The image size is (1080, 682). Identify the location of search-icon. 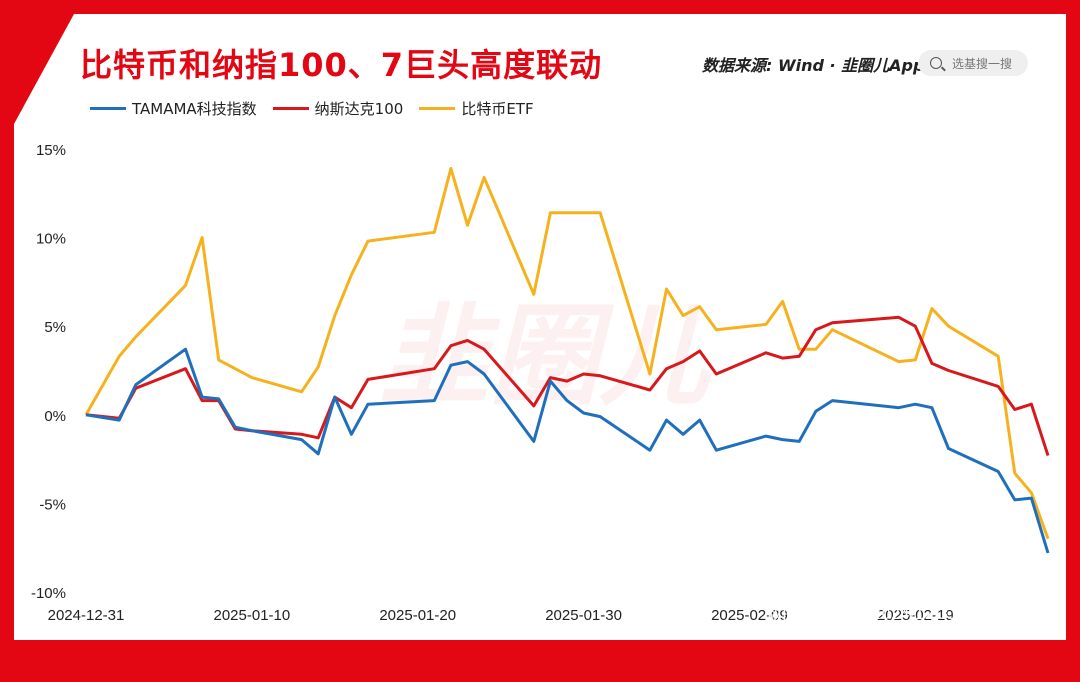
(936, 63).